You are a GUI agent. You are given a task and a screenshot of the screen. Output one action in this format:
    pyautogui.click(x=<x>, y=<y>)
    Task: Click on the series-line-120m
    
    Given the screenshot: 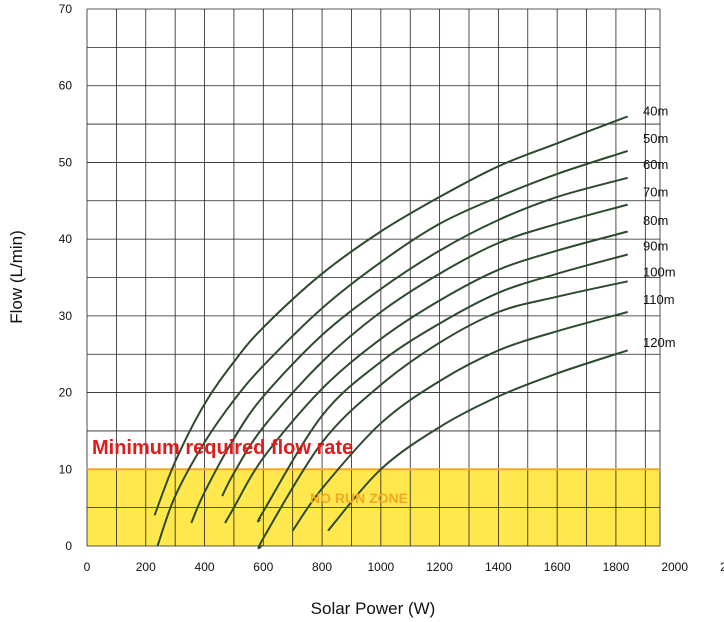 What is the action you would take?
    pyautogui.click(x=478, y=440)
    